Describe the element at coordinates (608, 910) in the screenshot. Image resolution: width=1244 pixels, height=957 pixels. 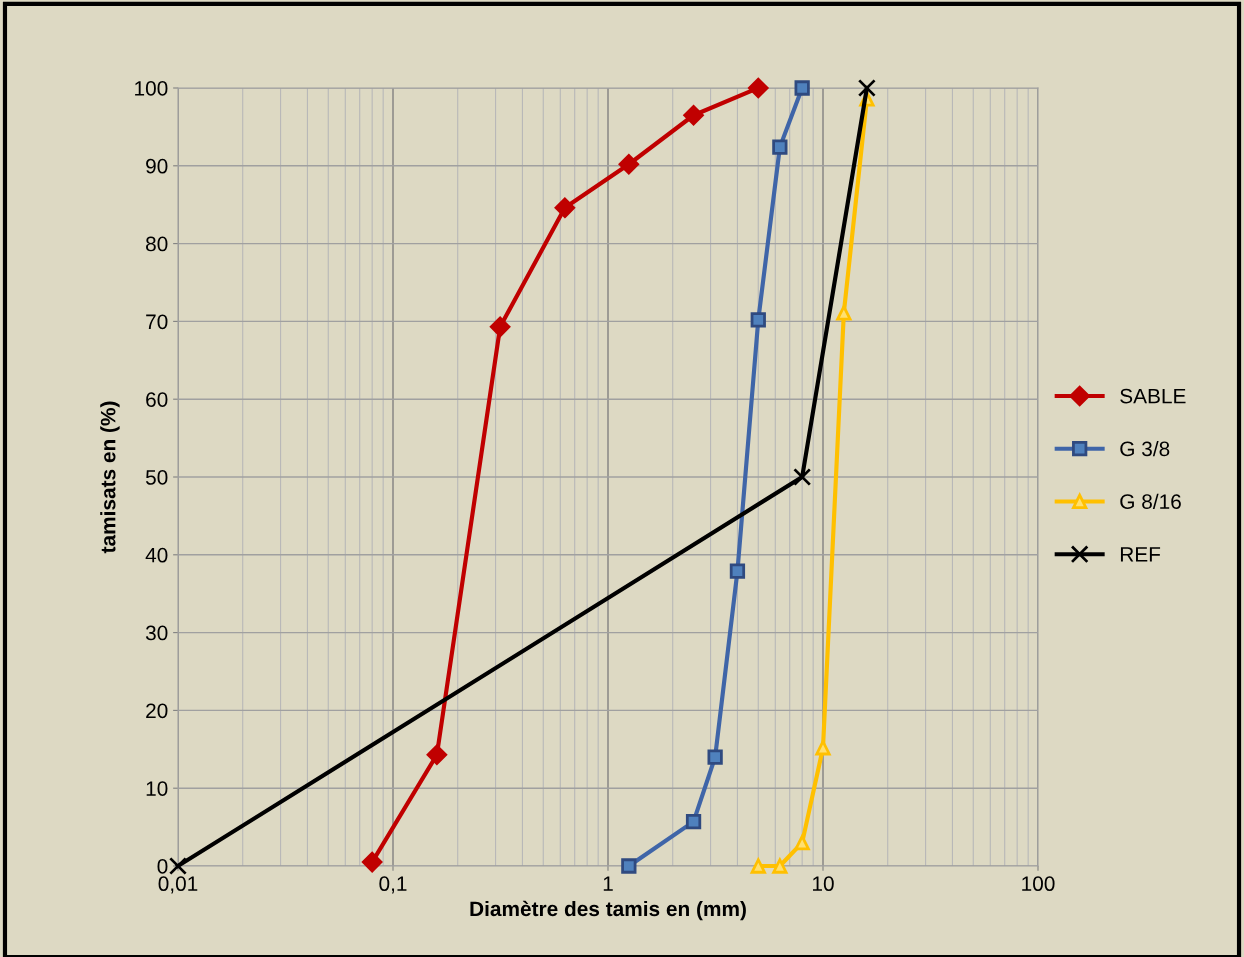
I see `x-axis-title: Diamètre des tamis en (mm)` at that location.